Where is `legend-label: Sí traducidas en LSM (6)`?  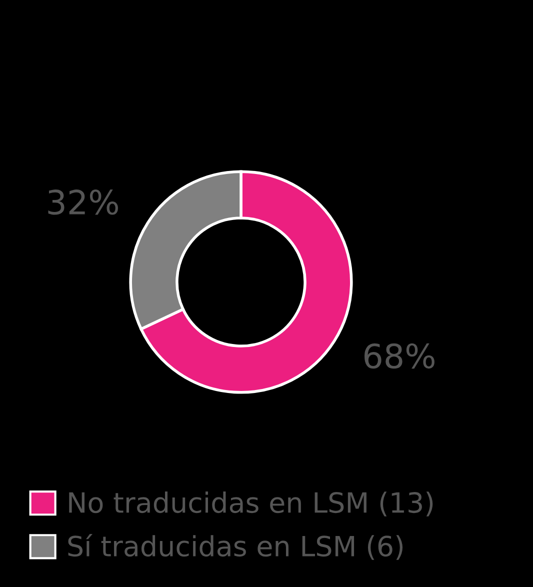 legend-label: Sí traducidas en LSM (6) is located at coordinates (235, 547).